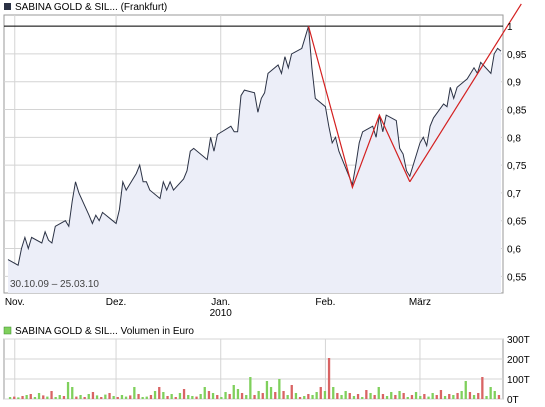 The image size is (545, 407). Describe the element at coordinates (218, 308) in the screenshot. I see `date-x-axis: Nov. Dez. Jan.2010 Feb. März` at that location.